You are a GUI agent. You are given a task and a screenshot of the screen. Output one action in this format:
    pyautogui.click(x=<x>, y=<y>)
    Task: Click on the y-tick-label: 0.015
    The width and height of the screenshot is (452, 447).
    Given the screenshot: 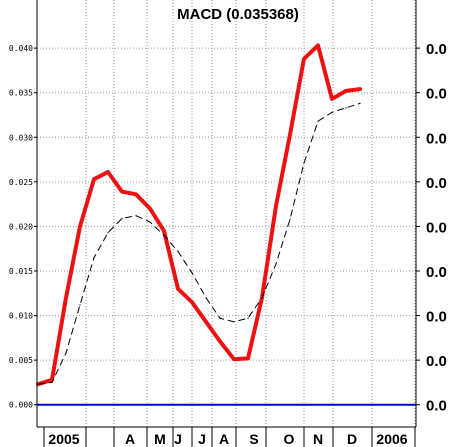 What is the action you would take?
    pyautogui.click(x=21, y=271)
    